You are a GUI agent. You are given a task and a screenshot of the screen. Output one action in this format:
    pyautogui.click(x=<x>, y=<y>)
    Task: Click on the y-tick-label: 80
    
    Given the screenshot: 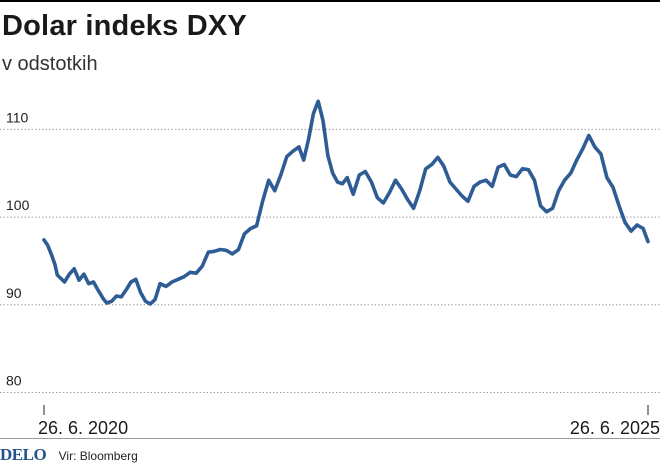 What is the action you would take?
    pyautogui.click(x=14, y=380)
    